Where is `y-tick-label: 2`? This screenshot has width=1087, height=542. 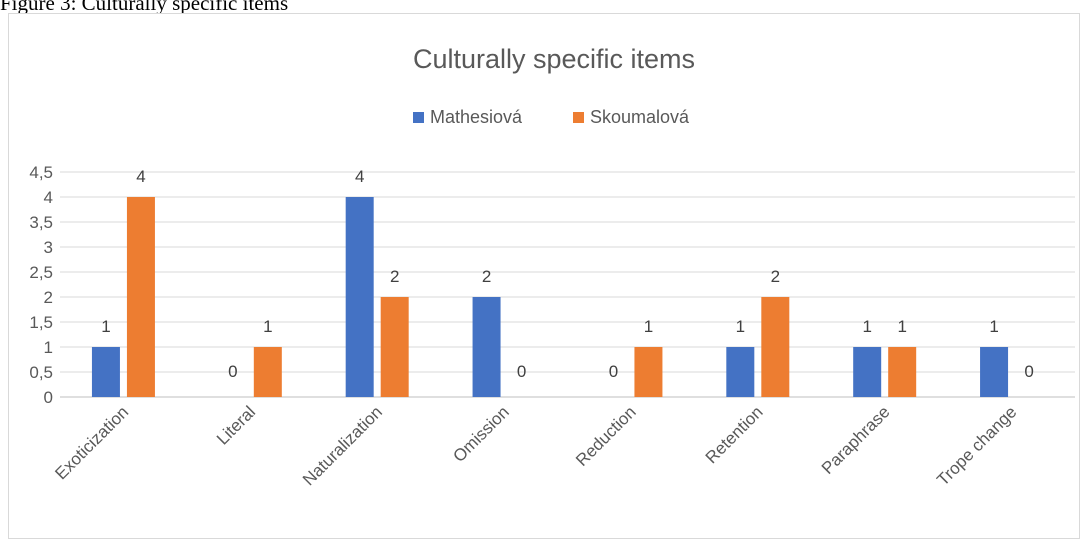 y-tick-label: 2 is located at coordinates (48, 297).